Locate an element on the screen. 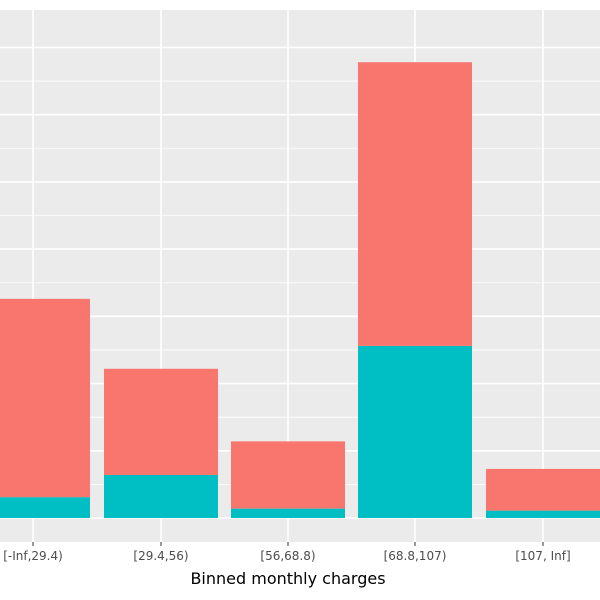 This screenshot has height=600, width=600. x-tick-label: [56,68.8) is located at coordinates (287, 556).